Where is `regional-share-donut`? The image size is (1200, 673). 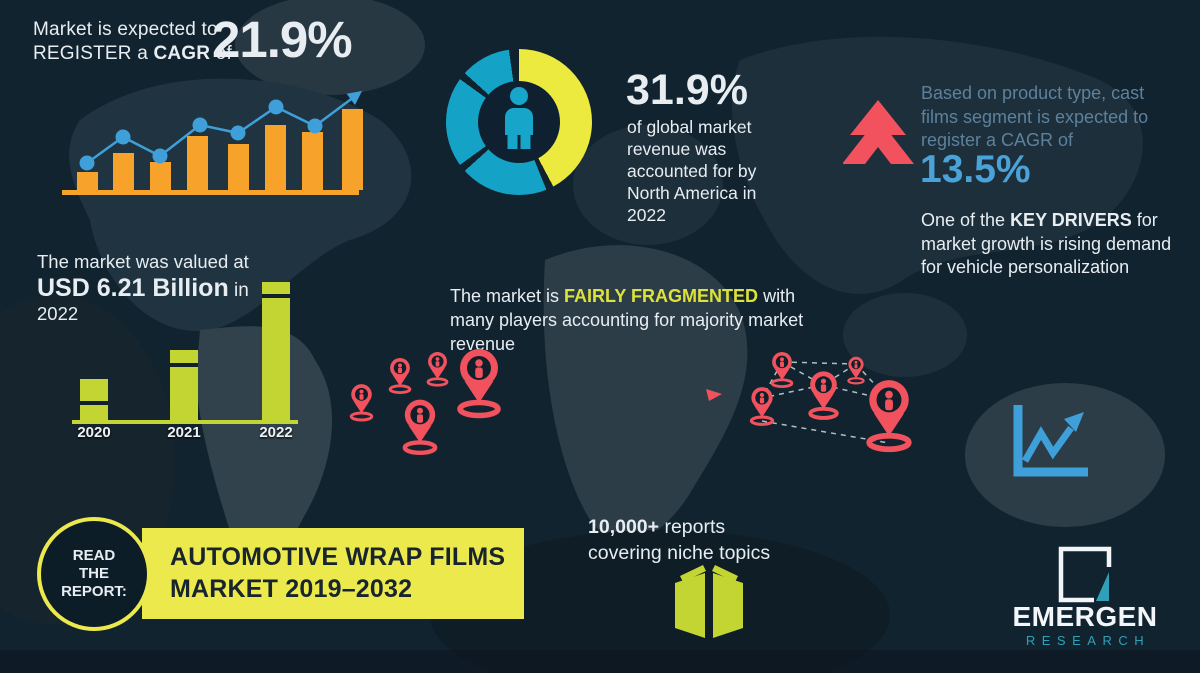
regional-share-donut is located at coordinates (519, 122).